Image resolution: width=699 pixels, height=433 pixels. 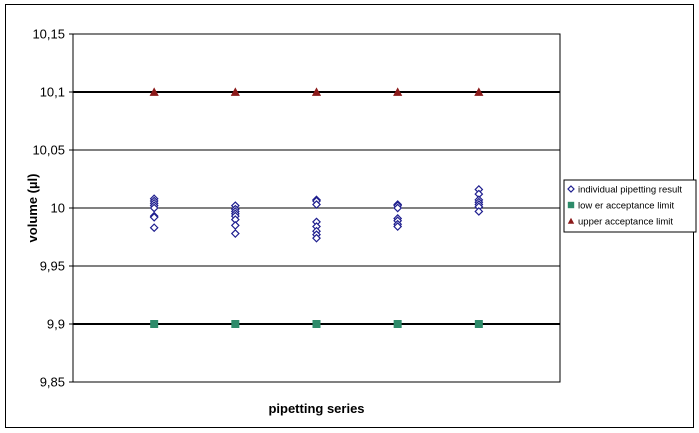 I want to click on y-tick-label: 10,1, so click(x=52, y=92).